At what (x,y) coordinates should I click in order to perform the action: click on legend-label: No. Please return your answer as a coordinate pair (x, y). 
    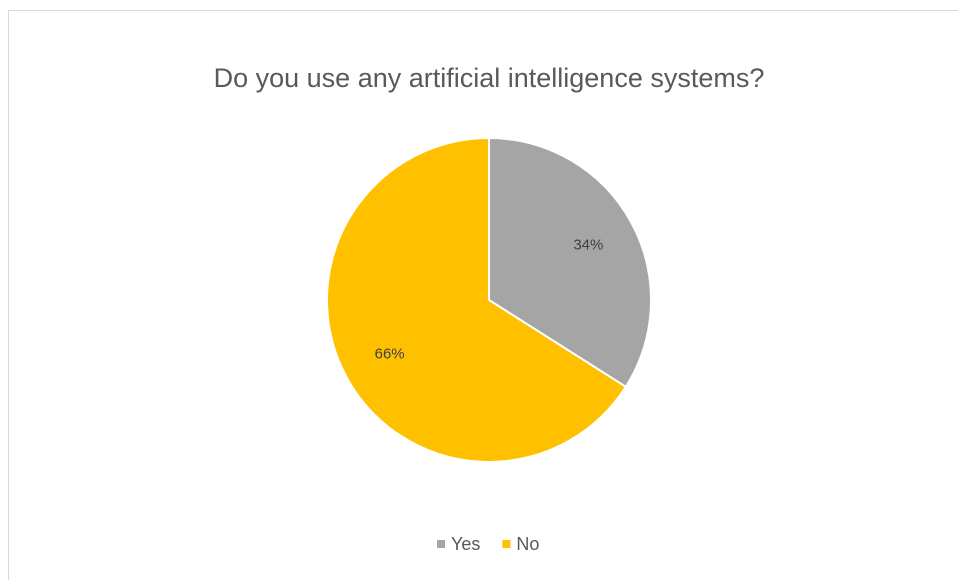
    Looking at the image, I should click on (527, 544).